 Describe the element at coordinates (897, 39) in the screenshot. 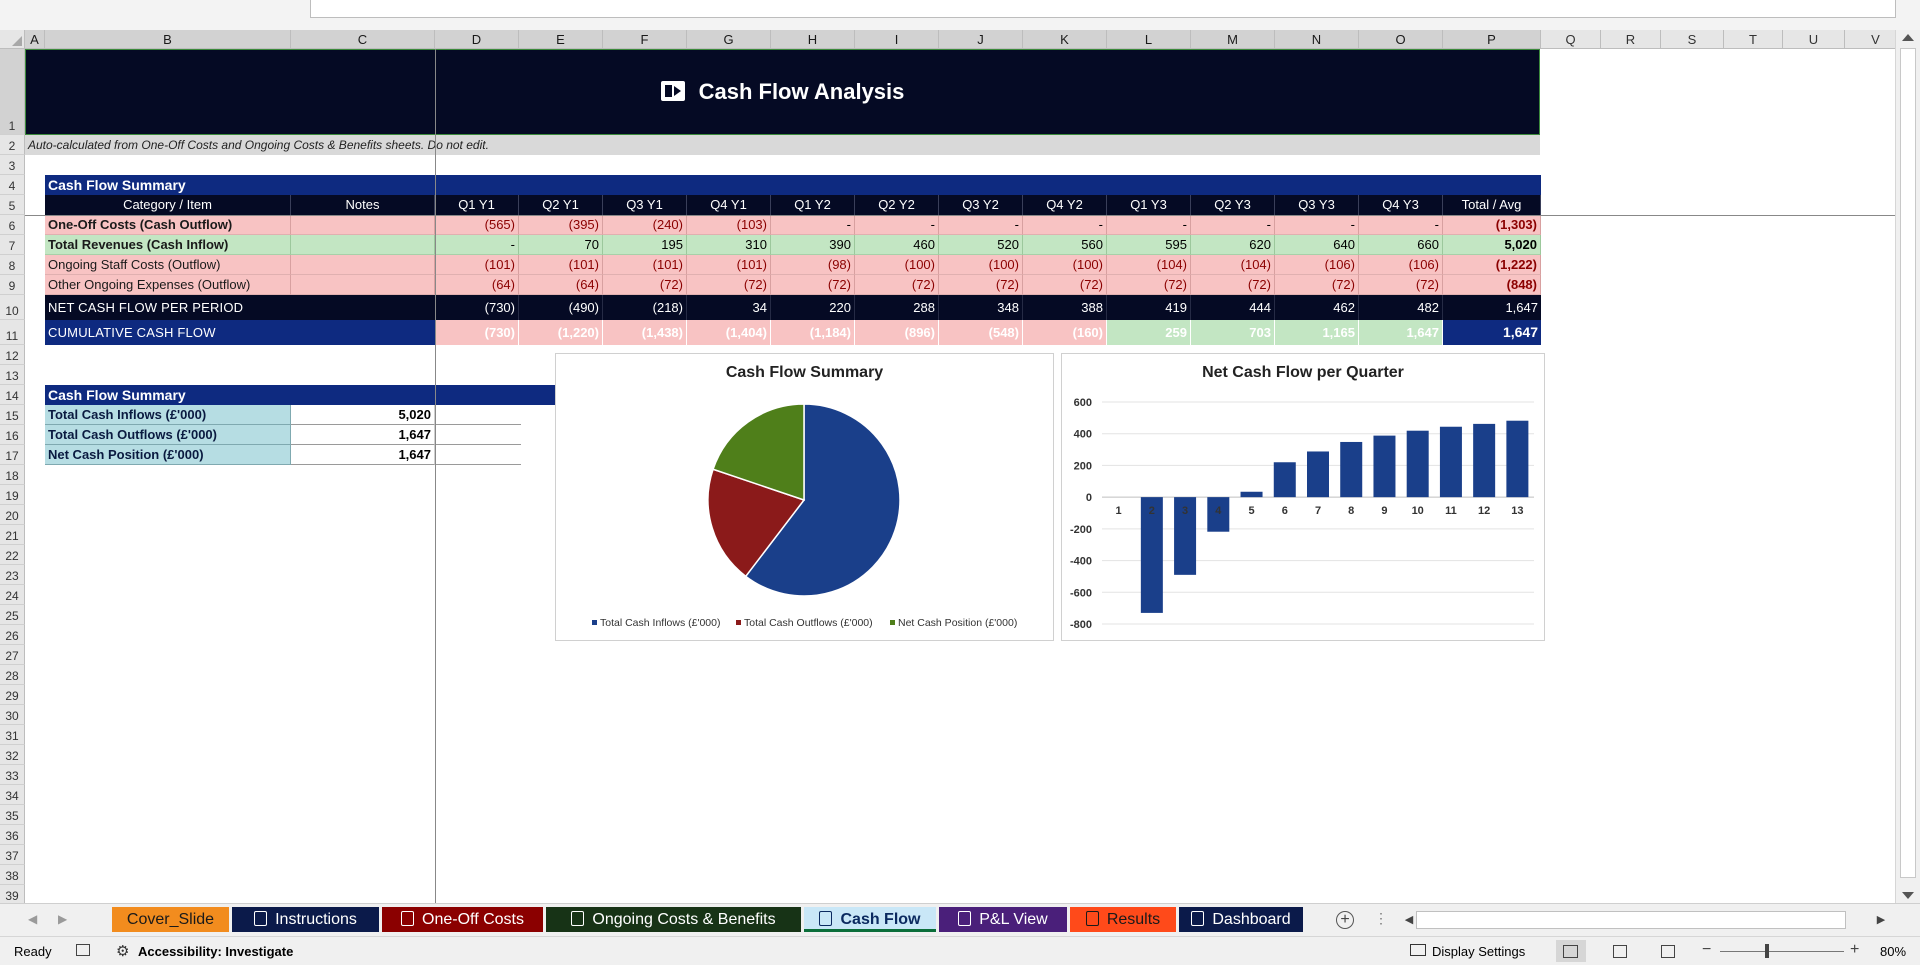

I see `column-header-I: I` at that location.